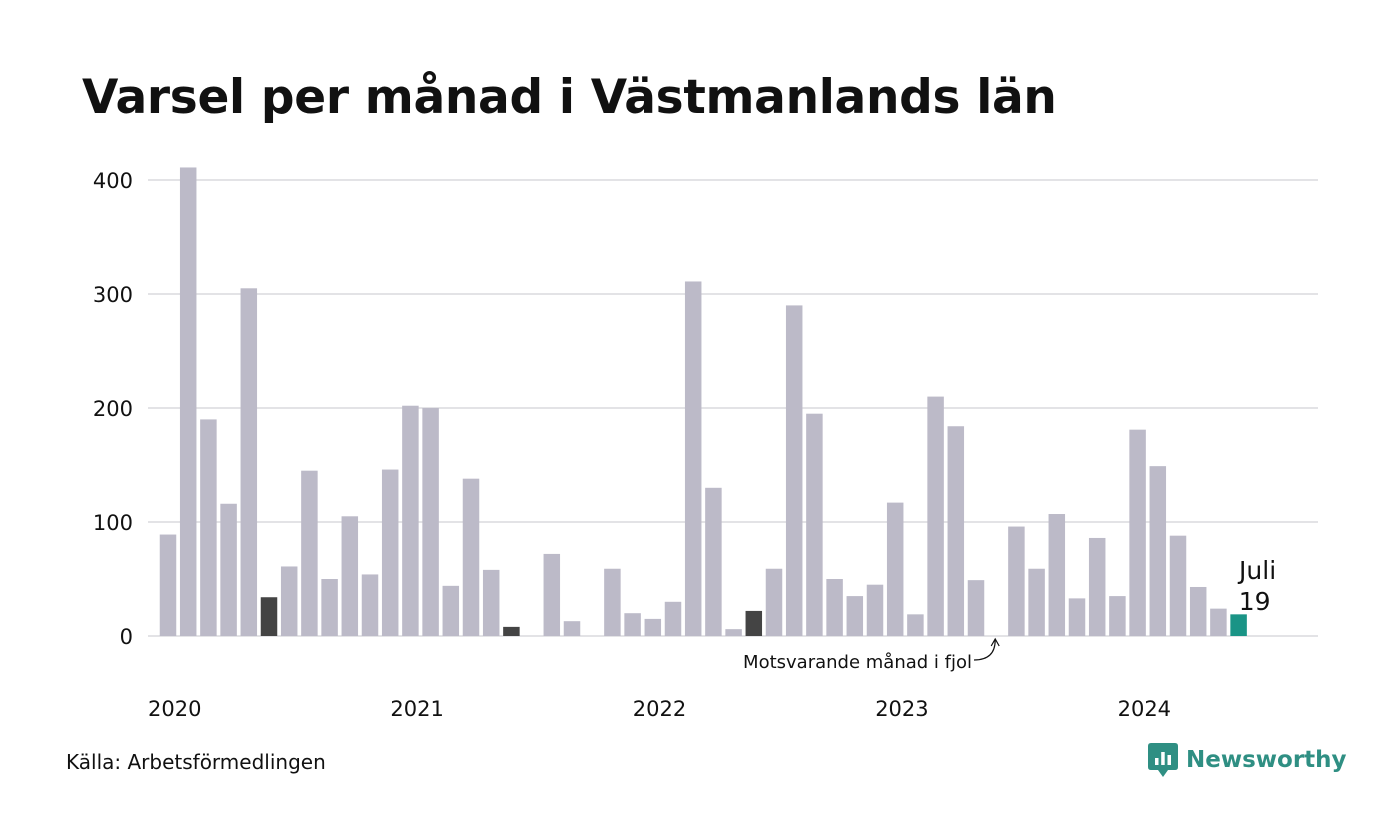 Image resolution: width=1400 pixels, height=840 pixels. I want to click on x-tick-label: 2023, so click(901, 709).